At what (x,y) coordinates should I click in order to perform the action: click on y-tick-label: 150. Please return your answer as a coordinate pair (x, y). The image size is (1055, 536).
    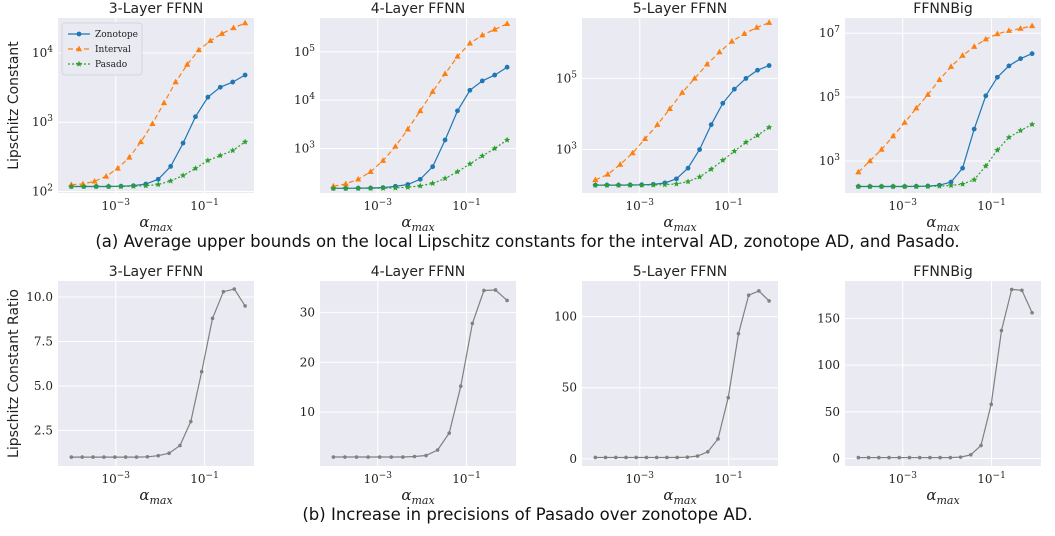
    Looking at the image, I should click on (828, 318).